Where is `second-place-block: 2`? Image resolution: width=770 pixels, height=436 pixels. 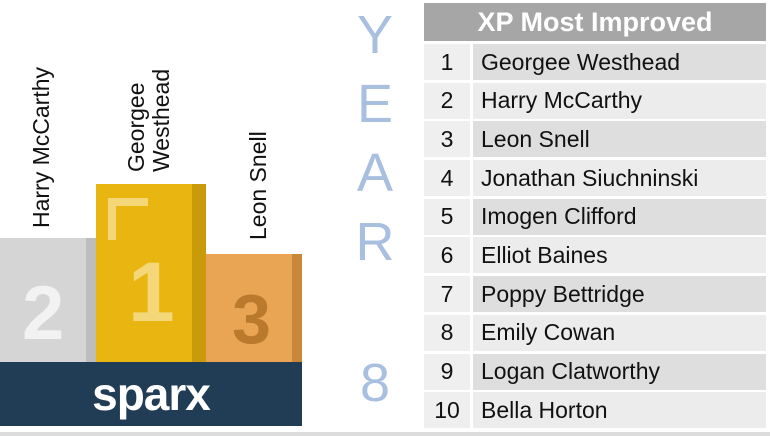 second-place-block: 2 is located at coordinates (48, 300).